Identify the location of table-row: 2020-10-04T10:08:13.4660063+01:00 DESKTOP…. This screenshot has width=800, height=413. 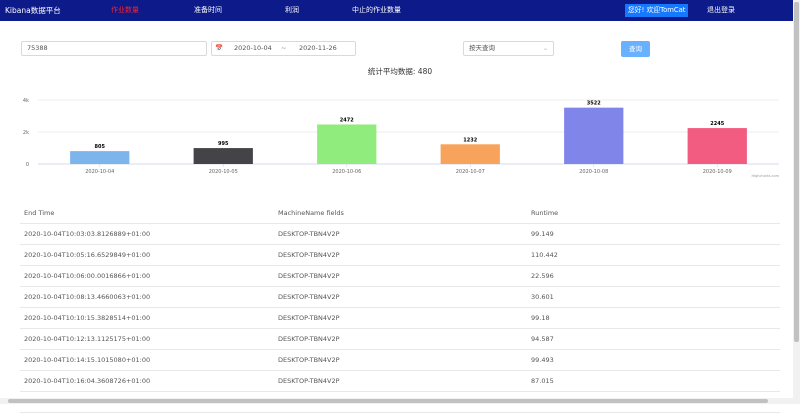
(400, 297).